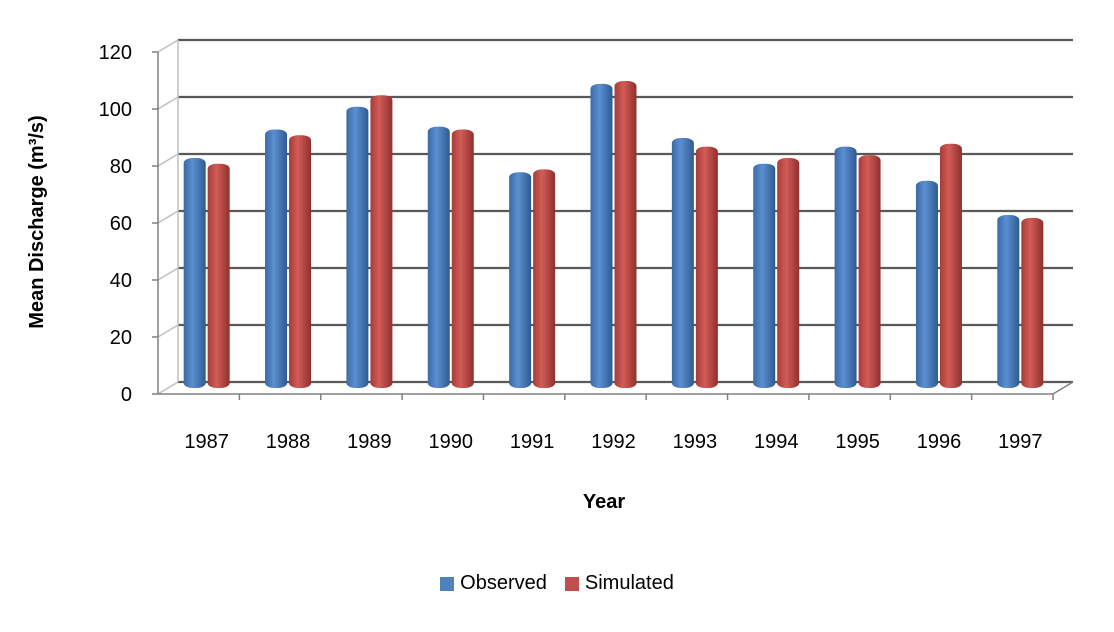 Image resolution: width=1114 pixels, height=632 pixels. I want to click on bar-simulated-1991, so click(544, 278).